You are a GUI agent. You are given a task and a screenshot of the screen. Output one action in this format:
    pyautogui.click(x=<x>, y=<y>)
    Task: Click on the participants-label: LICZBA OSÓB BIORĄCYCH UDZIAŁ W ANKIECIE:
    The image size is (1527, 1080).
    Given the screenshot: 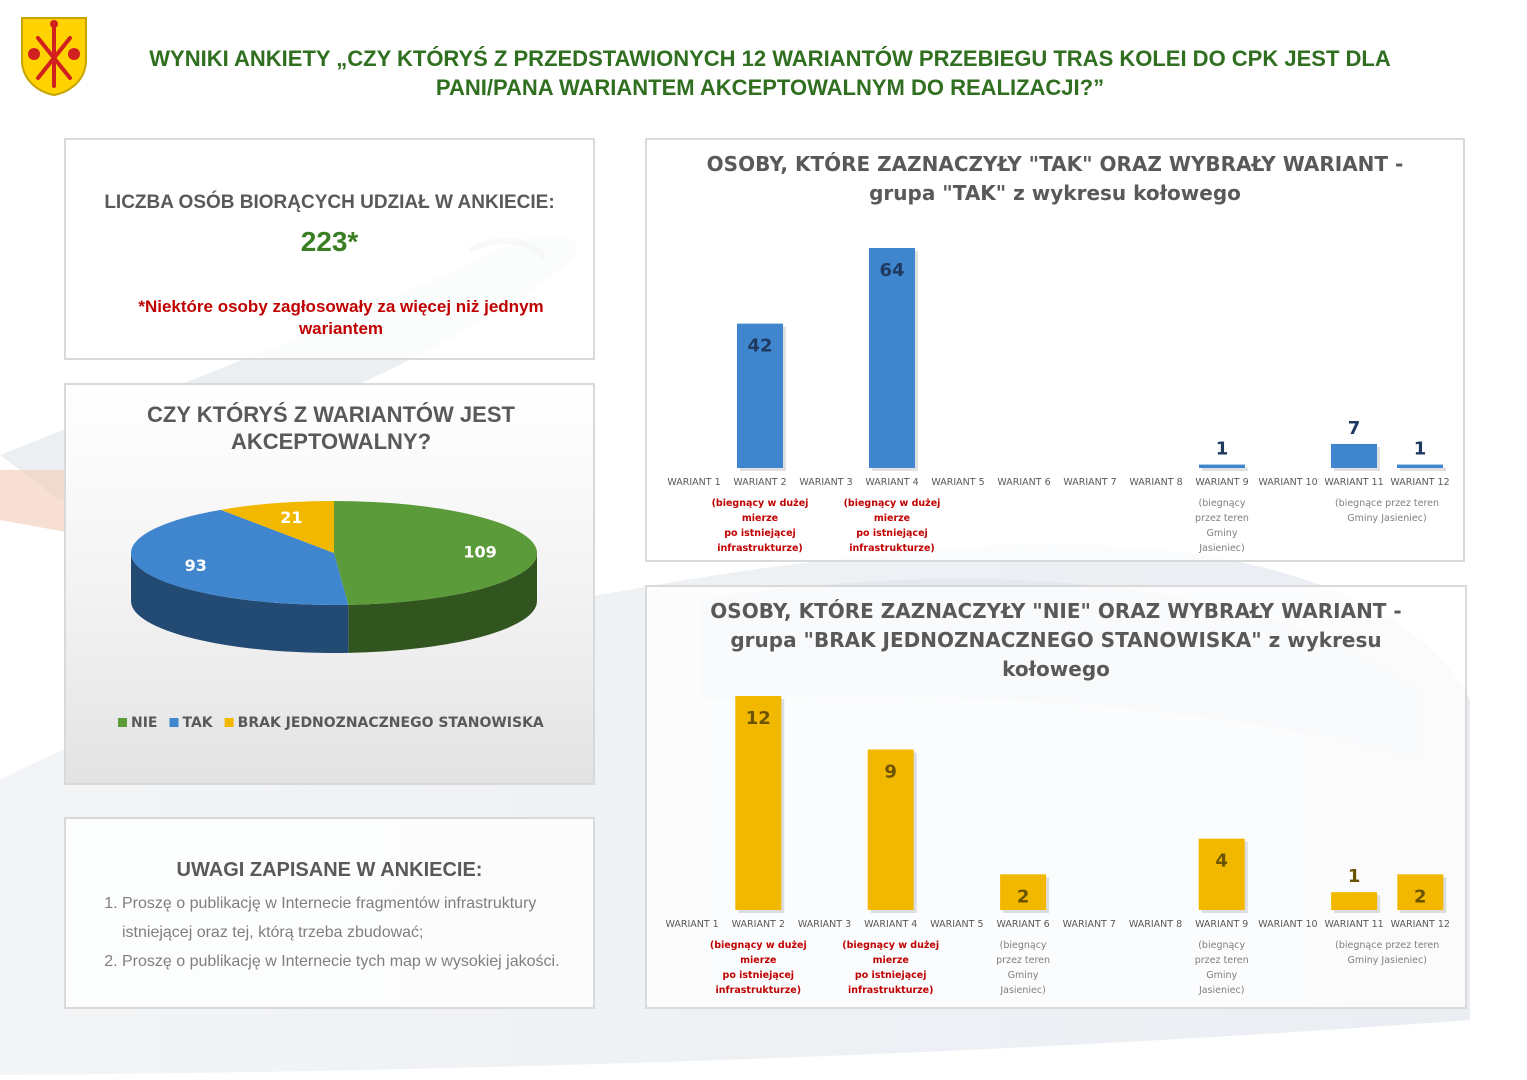 What is the action you would take?
    pyautogui.click(x=329, y=202)
    